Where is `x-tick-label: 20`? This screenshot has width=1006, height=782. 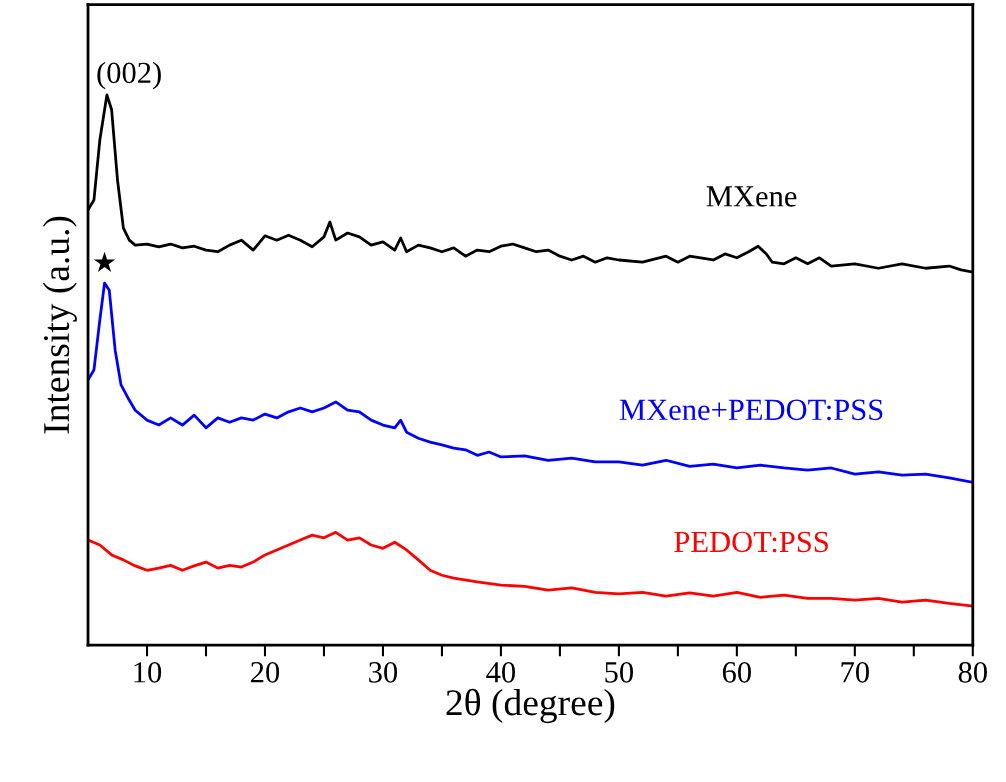 x-tick-label: 20 is located at coordinates (265, 672).